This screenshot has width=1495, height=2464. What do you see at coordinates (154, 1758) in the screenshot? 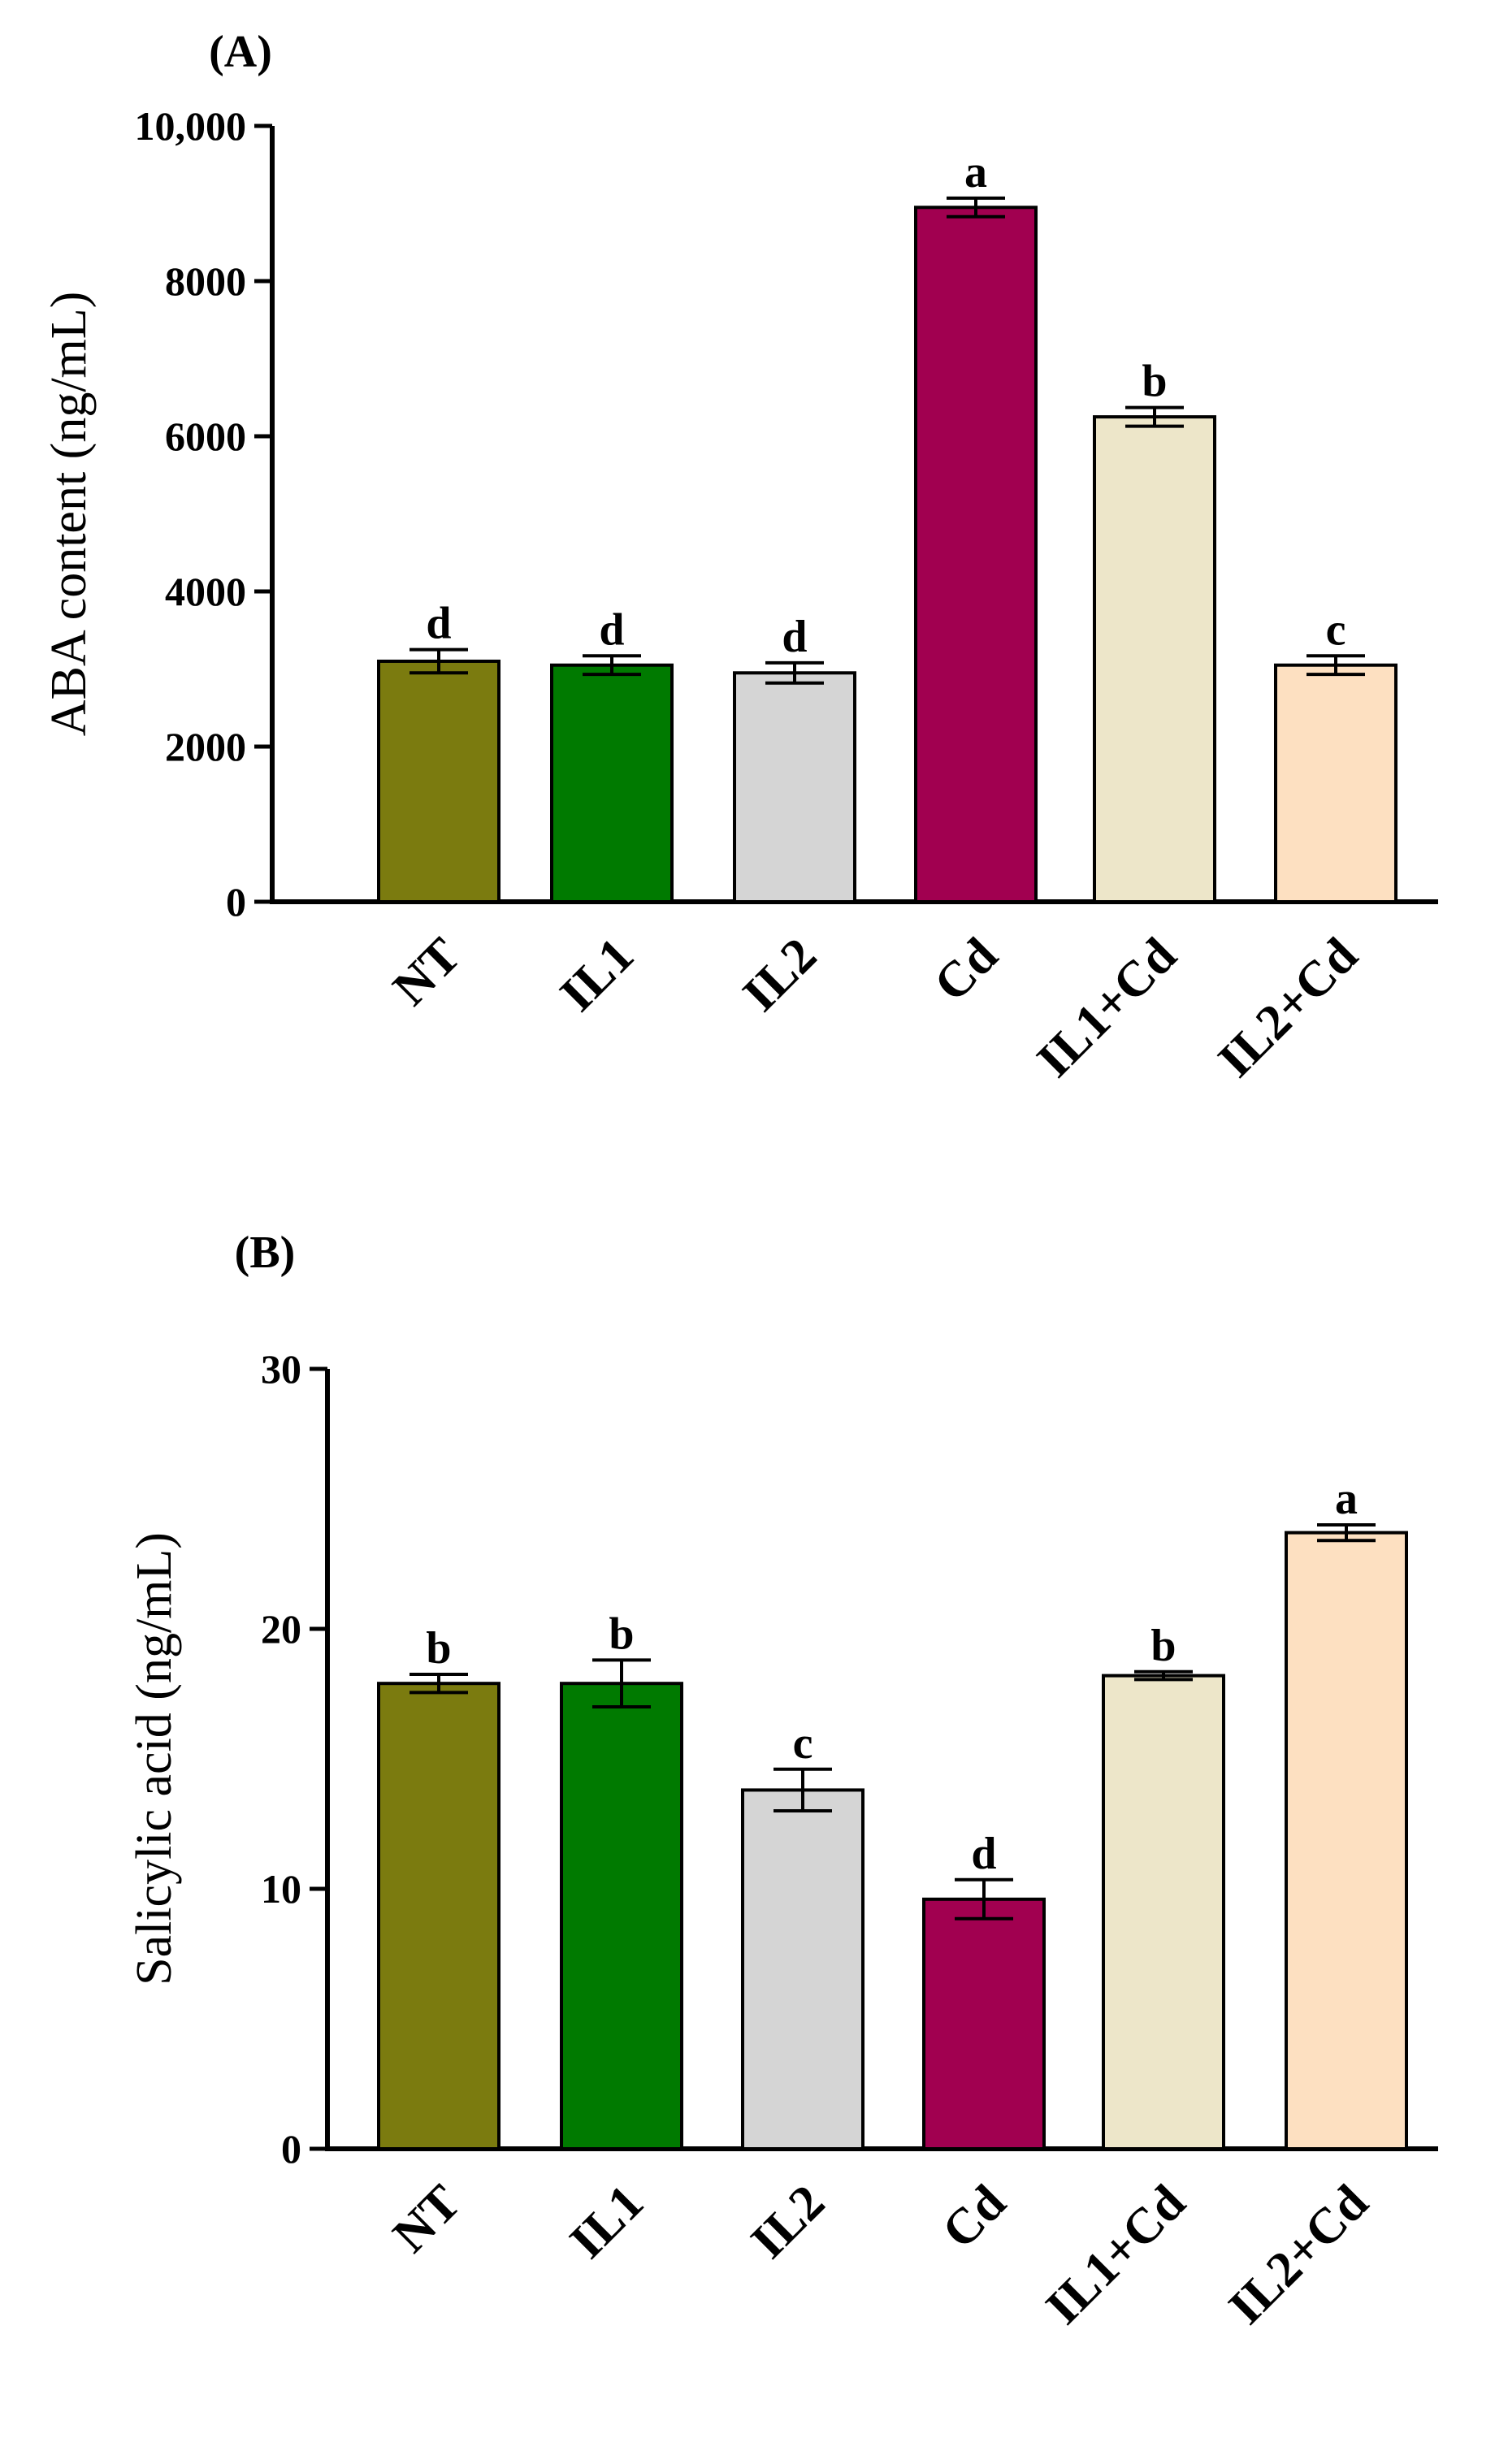
I see `y-axis-title: Salicylic acid (ng/mL)` at bounding box center [154, 1758].